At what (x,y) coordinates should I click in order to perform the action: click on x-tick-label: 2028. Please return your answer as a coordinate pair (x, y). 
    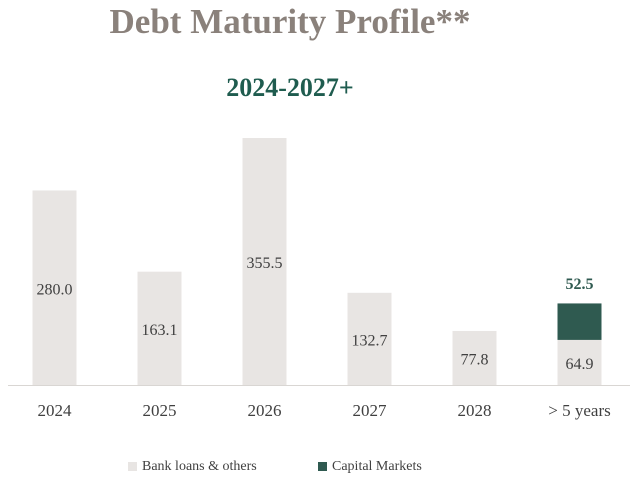
    Looking at the image, I should click on (475, 410).